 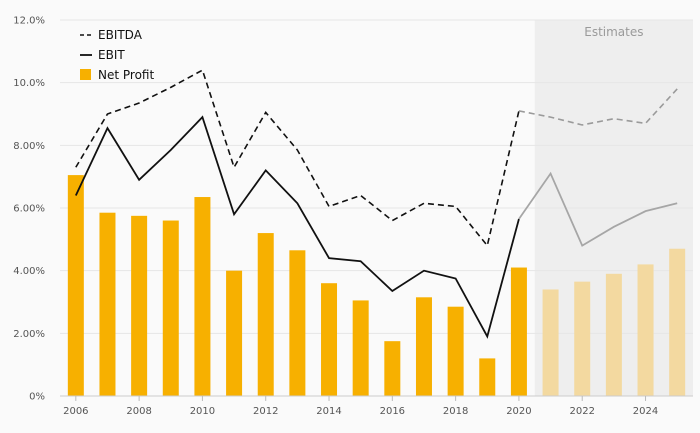 What do you see at coordinates (598, 209) in the screenshot?
I see `ebit-estimate-line` at bounding box center [598, 209].